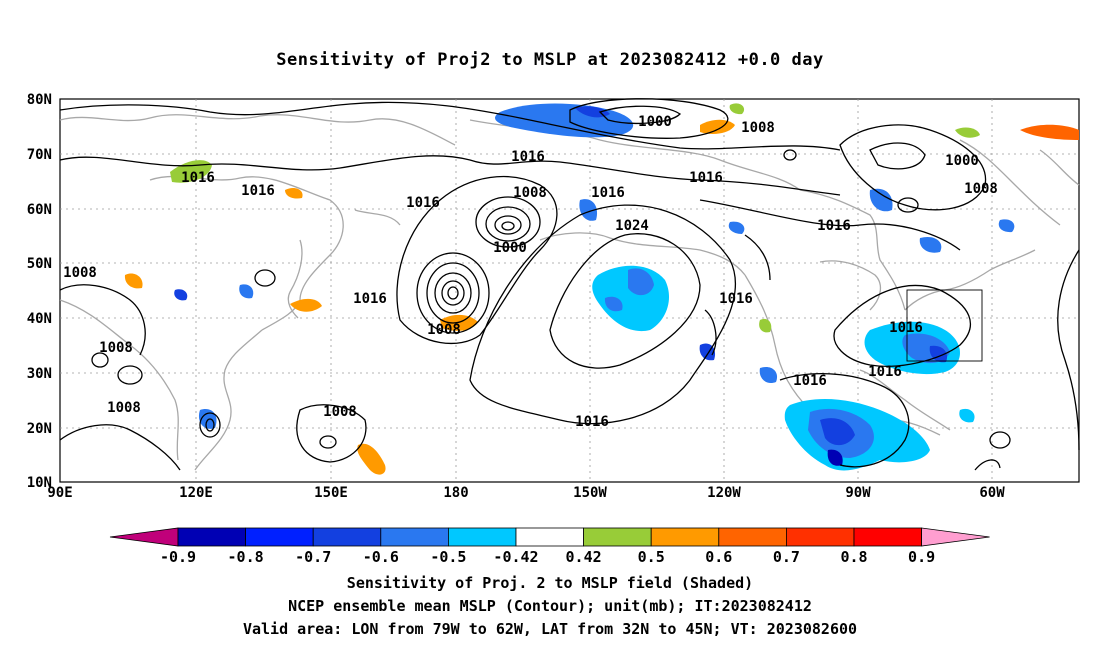 This screenshot has width=1100, height=650. What do you see at coordinates (39, 100) in the screenshot?
I see `lat-label: 80N` at bounding box center [39, 100].